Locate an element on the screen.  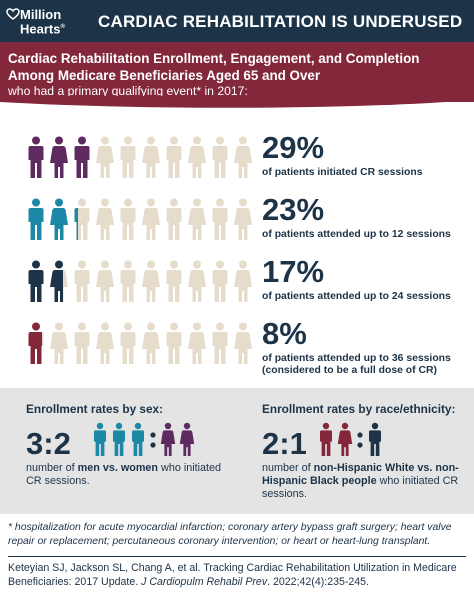
million-hearts-logo: Million Hearts® is located at coordinates (37, 21).